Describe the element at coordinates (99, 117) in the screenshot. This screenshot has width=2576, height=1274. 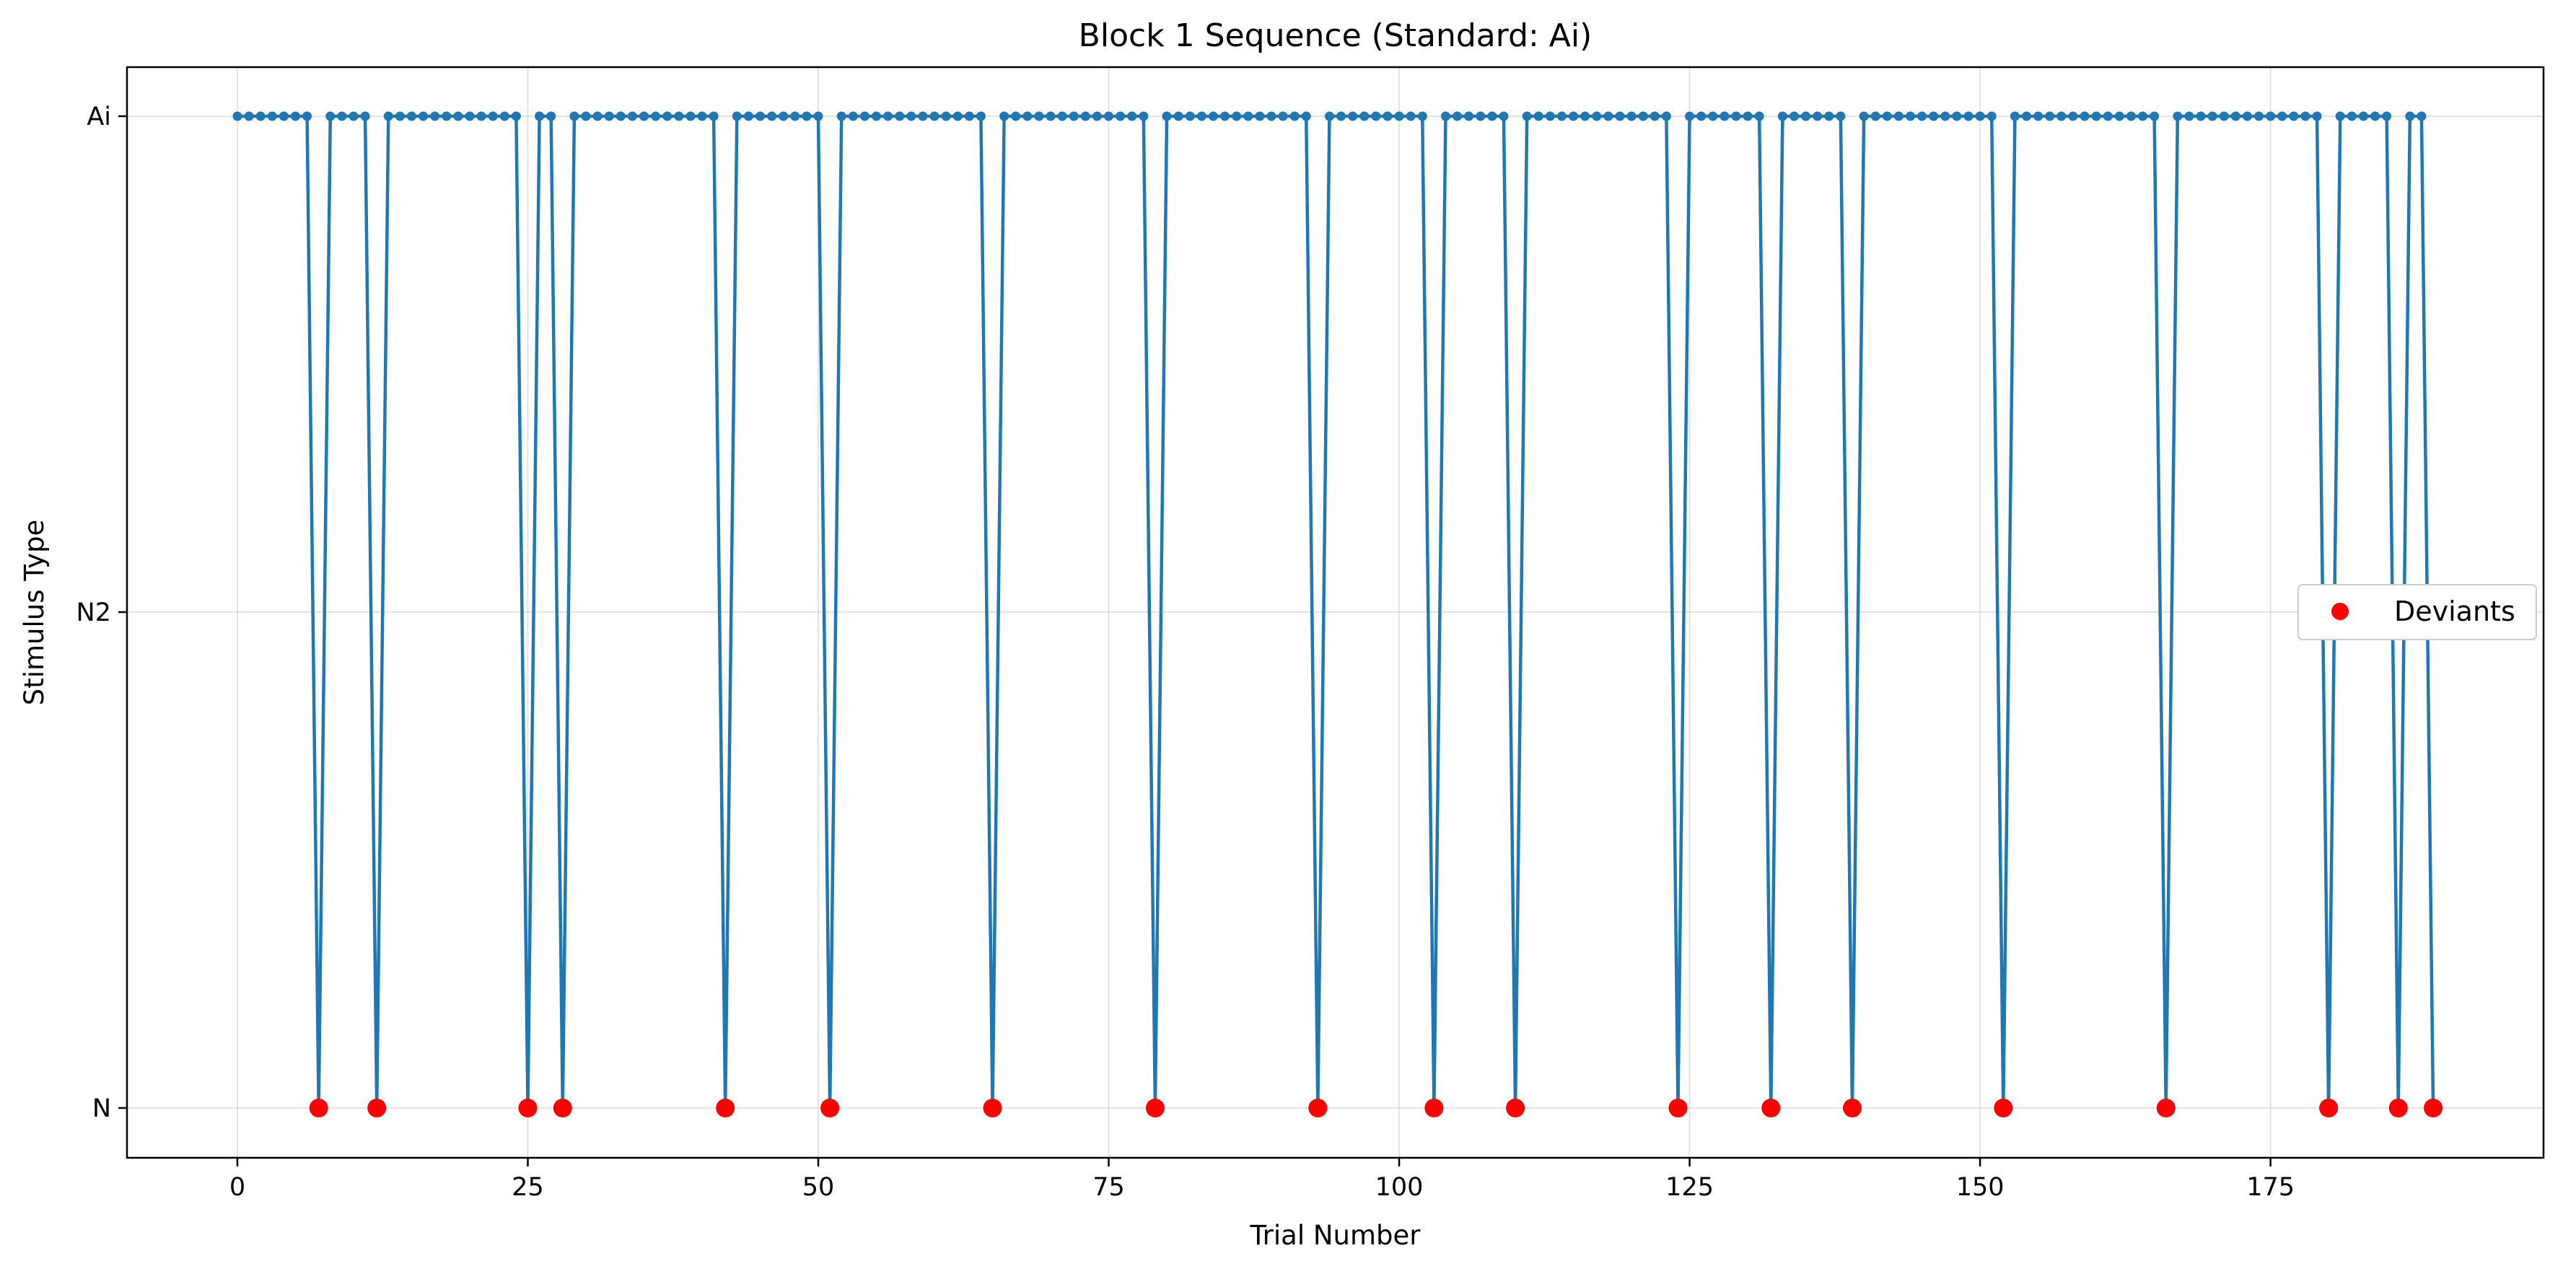
I see `y-tick-label: Ai` at that location.